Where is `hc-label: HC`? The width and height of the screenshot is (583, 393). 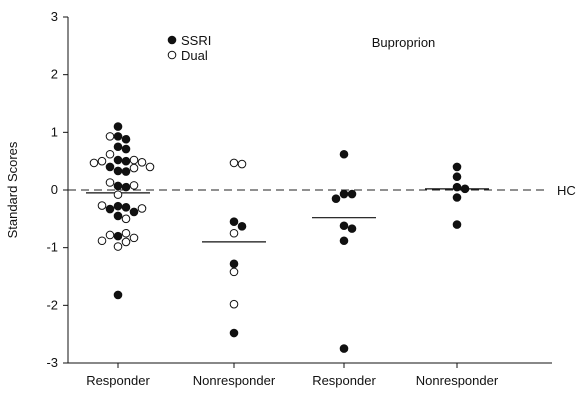 hc-label: HC is located at coordinates (566, 190).